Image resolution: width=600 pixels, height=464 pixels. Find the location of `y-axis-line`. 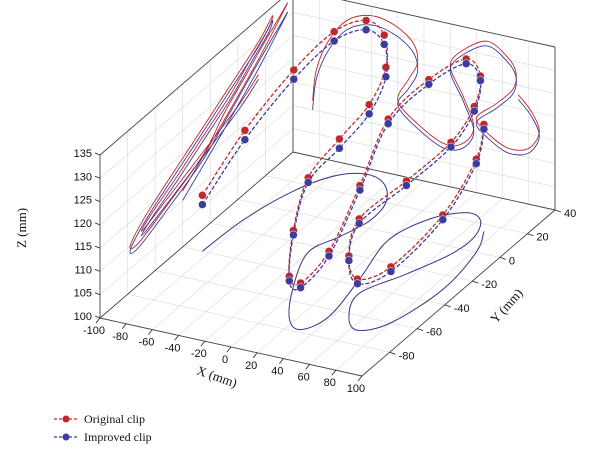

y-axis-line is located at coordinates (458, 293).